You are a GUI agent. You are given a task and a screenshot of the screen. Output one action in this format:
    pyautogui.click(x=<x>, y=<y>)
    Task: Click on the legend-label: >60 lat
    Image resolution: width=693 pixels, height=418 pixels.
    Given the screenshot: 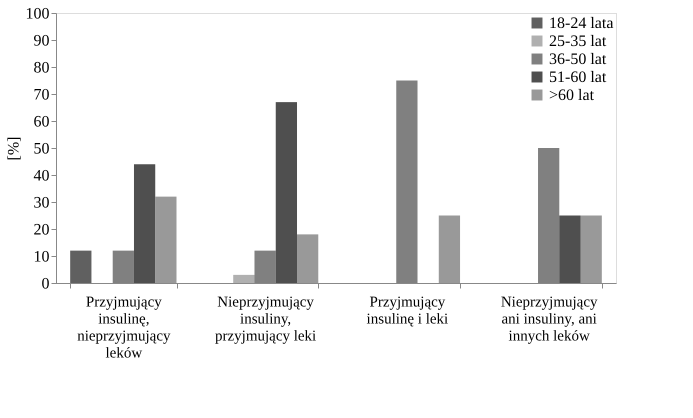 What is the action you would take?
    pyautogui.click(x=572, y=95)
    